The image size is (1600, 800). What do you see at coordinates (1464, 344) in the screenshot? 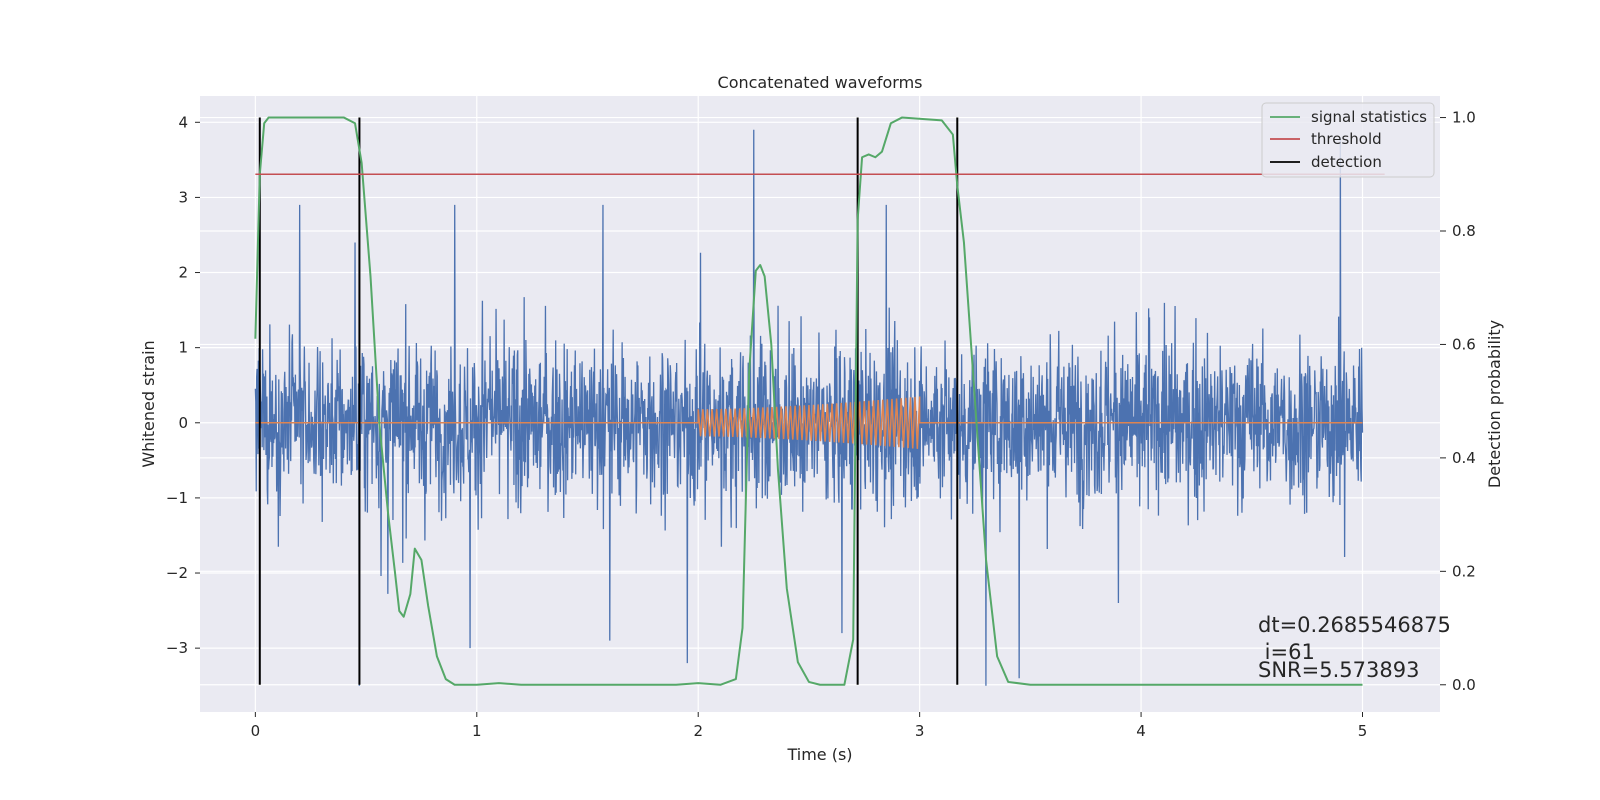
I see `y2-tick-label: 0.6` at bounding box center [1464, 344].